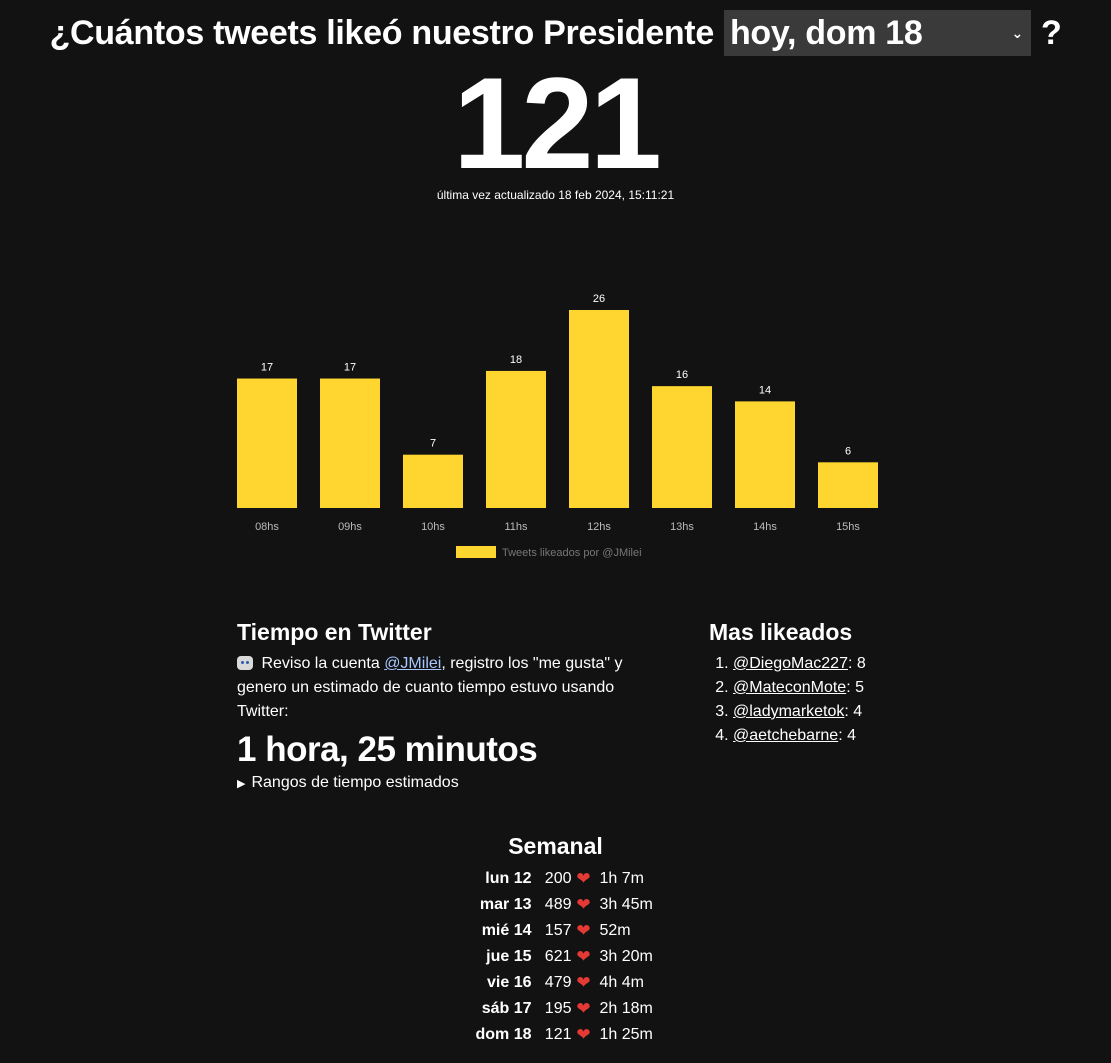  Describe the element at coordinates (826, 32) in the screenshot. I see `day-select-value: hoy, dom 18` at that location.